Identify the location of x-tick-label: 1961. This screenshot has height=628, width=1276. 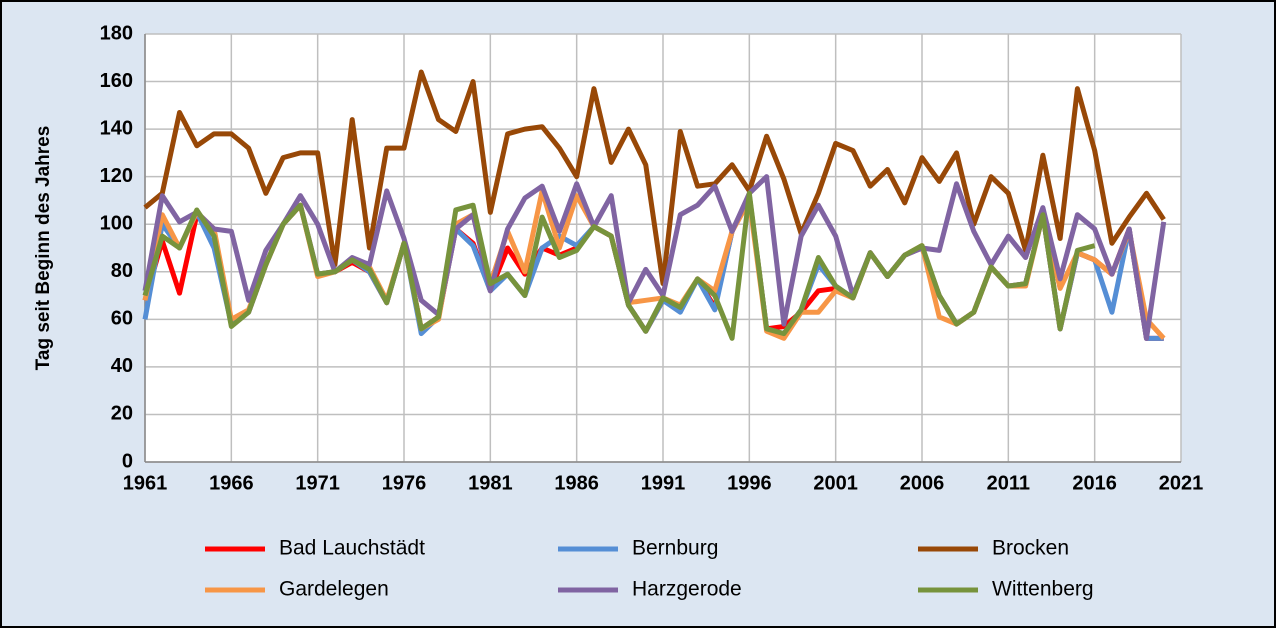
(145, 483).